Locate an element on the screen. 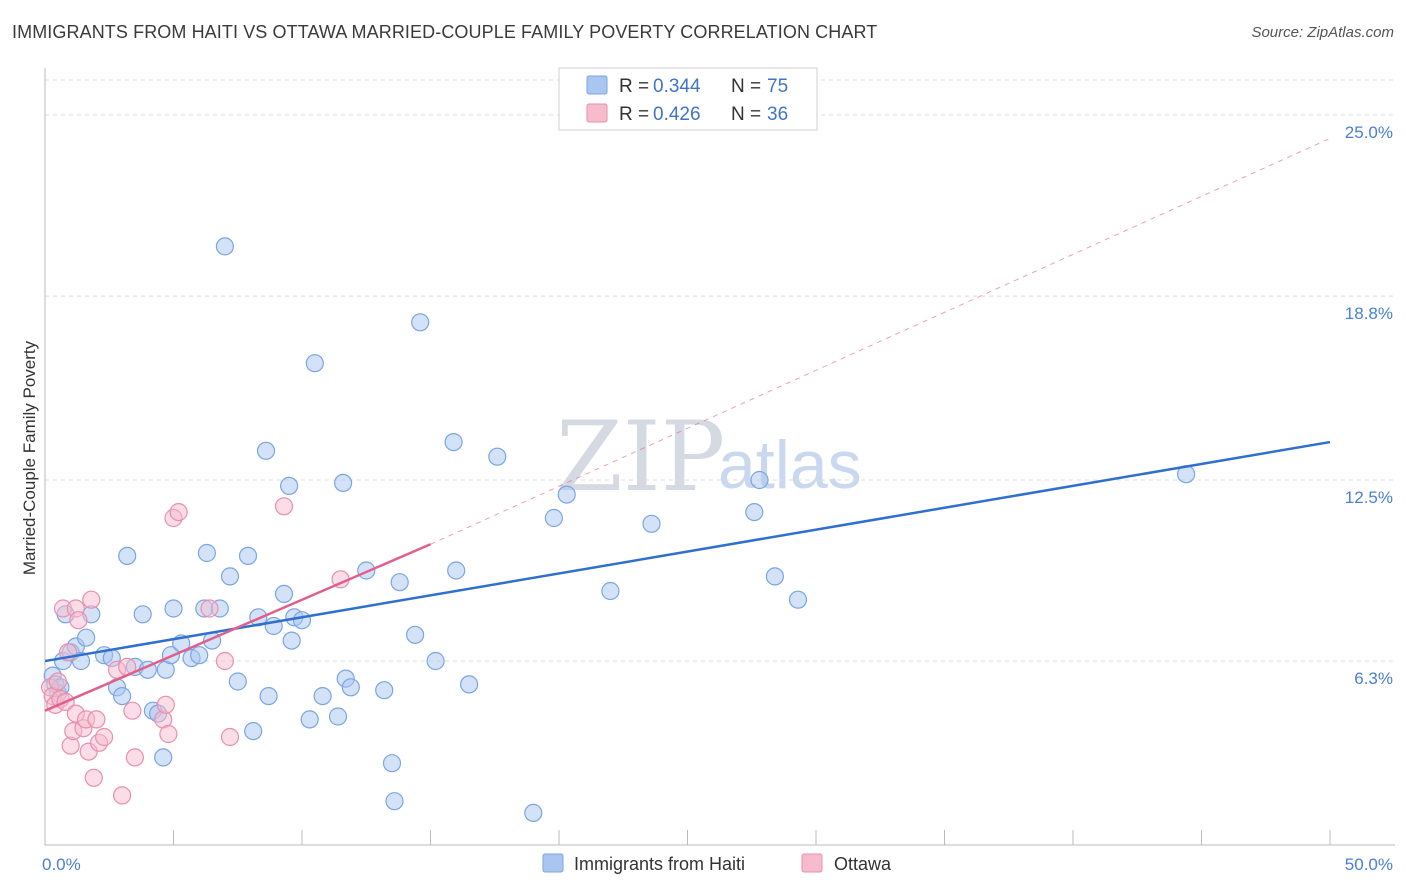  x-tick-label-min: 0.0% is located at coordinates (61, 864).